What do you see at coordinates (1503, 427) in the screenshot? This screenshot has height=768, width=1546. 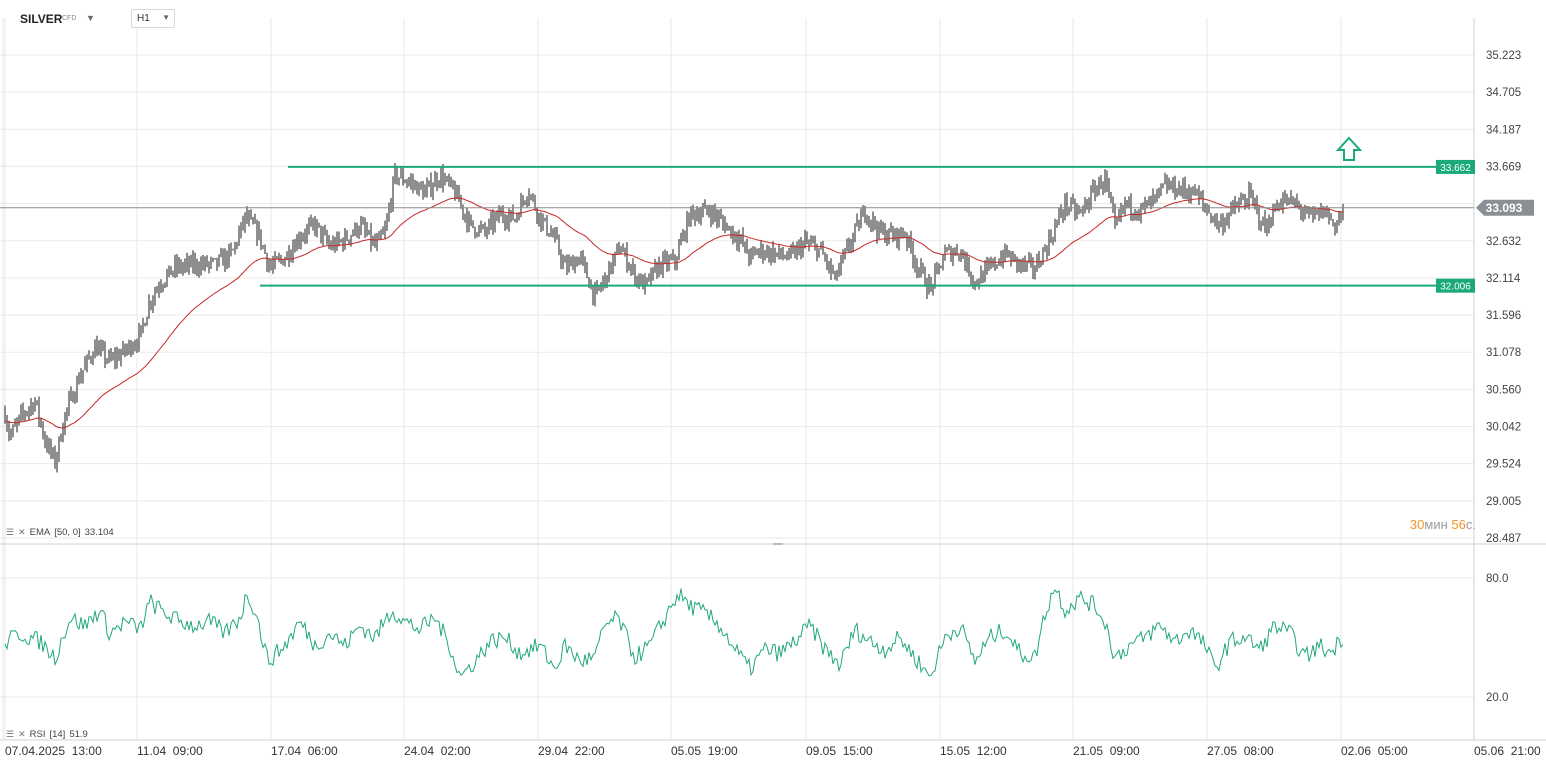 I see `price-tick-label: 30.042` at bounding box center [1503, 427].